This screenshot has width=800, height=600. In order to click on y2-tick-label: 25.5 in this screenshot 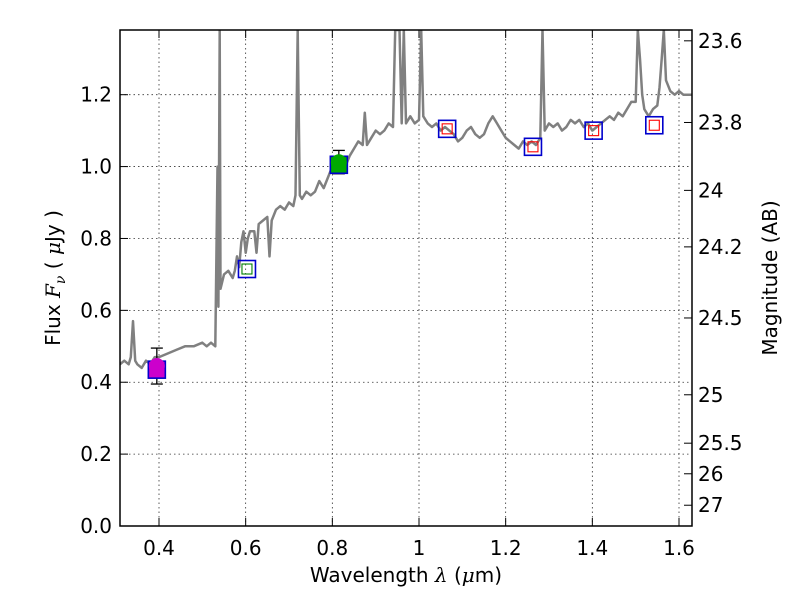, I will do `click(720, 443)`.